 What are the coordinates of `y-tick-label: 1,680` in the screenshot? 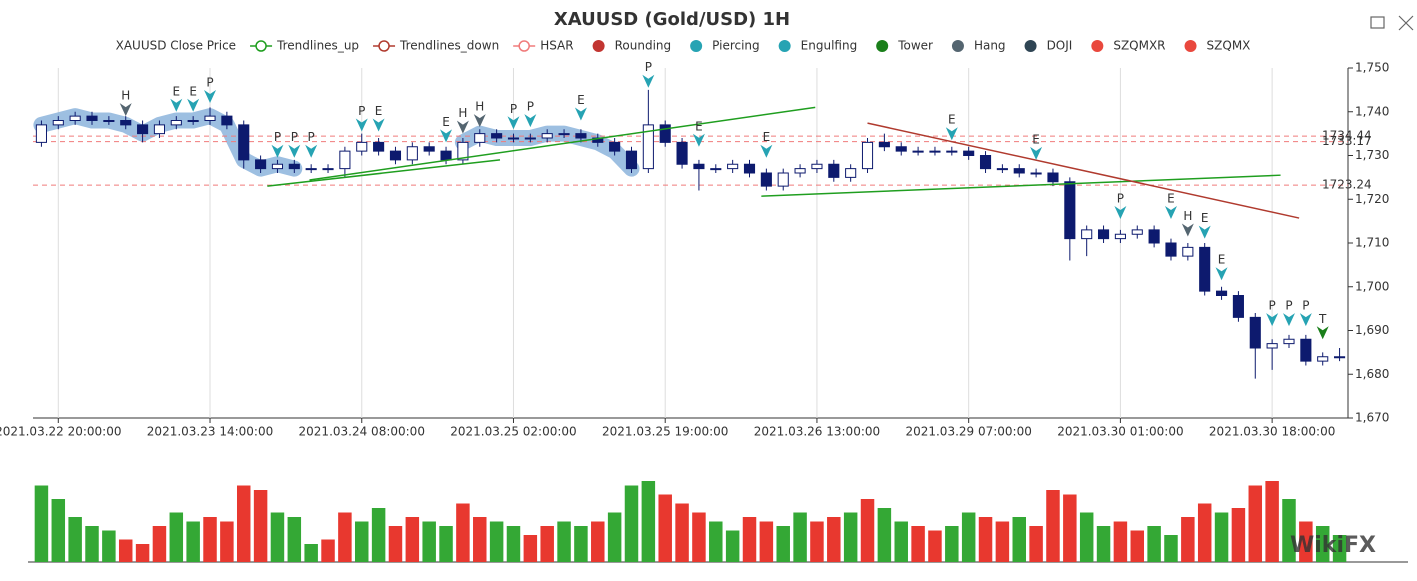 It's located at (1372, 374).